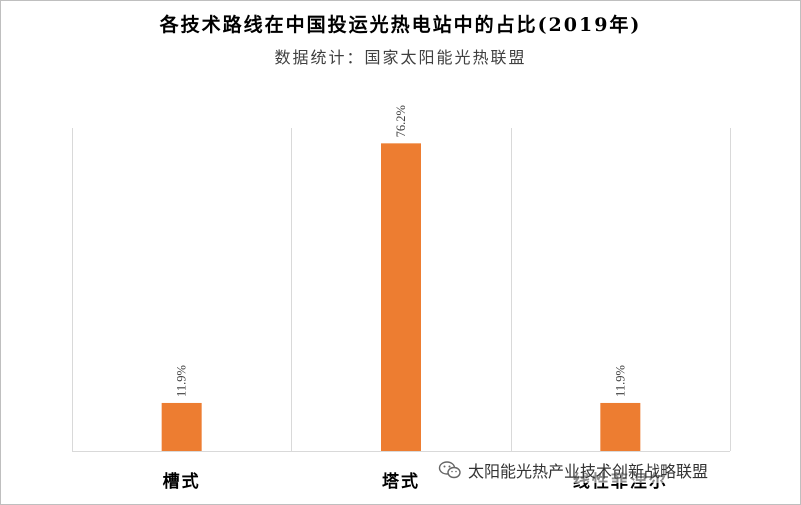  Describe the element at coordinates (588, 471) in the screenshot. I see `watermark-text: 太阳能光热产业技术创新战略联盟` at that location.